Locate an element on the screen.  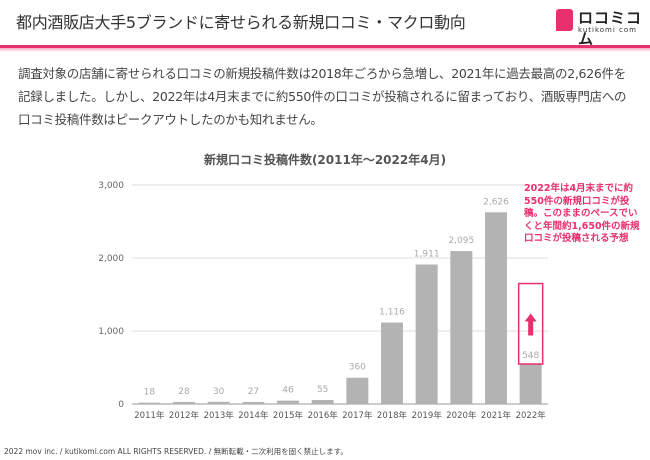
chart-title: 新規口コミ投稿件数(2011年～2022年4月) is located at coordinates (325, 159).